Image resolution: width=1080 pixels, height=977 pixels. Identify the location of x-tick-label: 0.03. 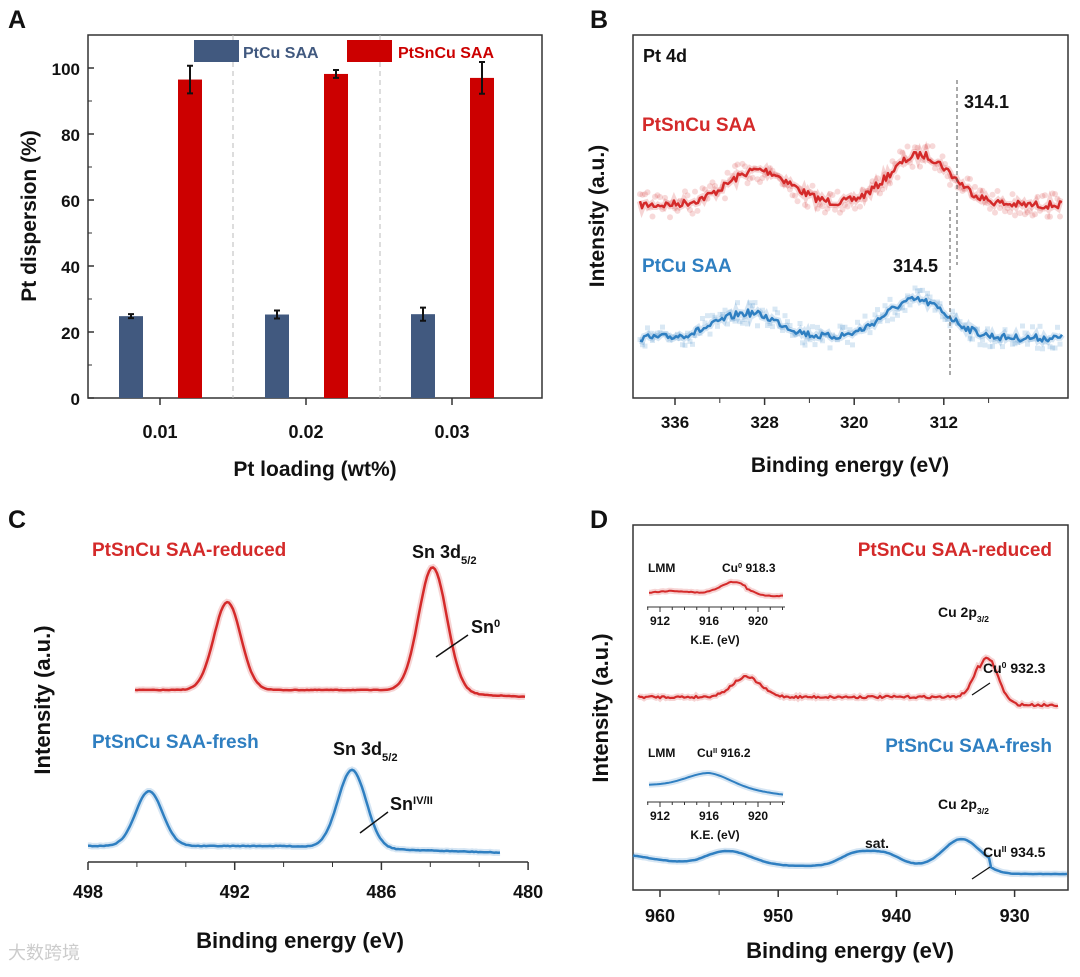
(451, 432).